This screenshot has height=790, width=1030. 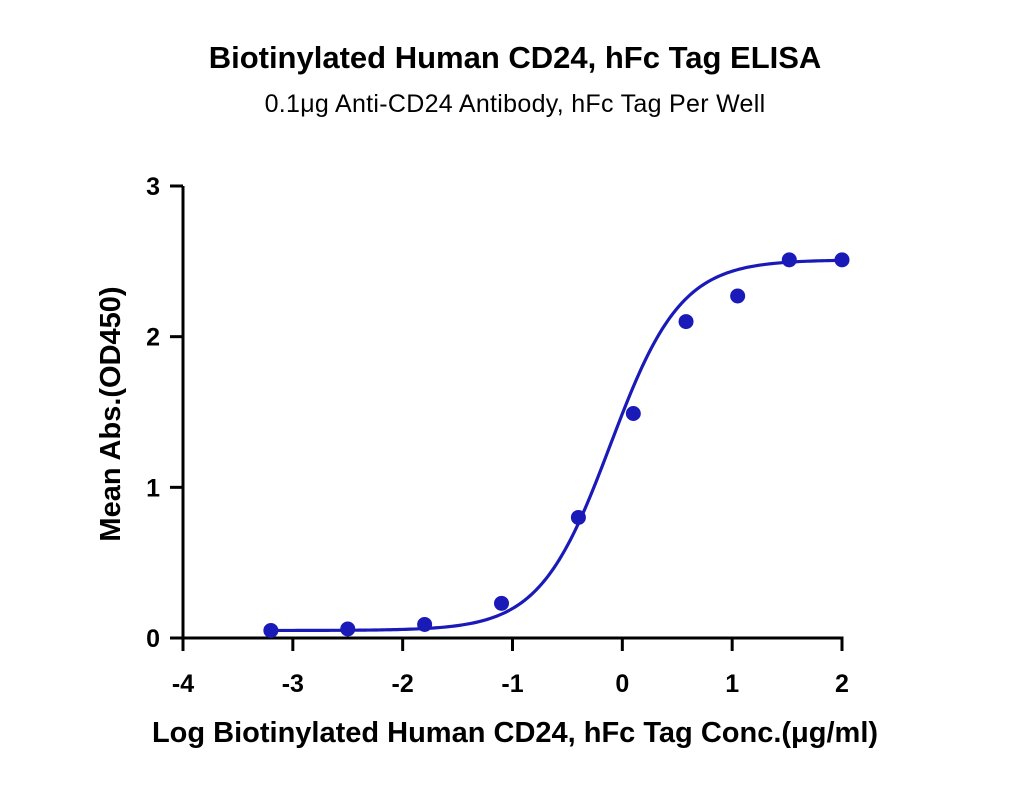 I want to click on y-tick-label: 0, so click(x=153, y=639).